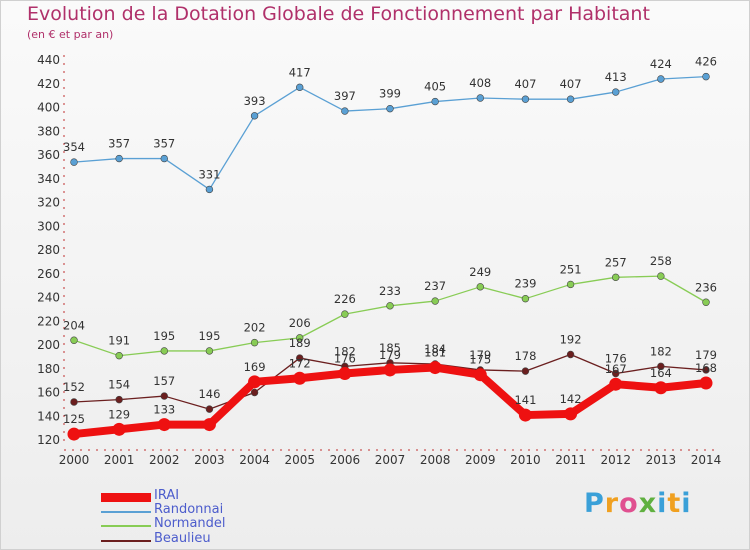  Describe the element at coordinates (661, 460) in the screenshot. I see `x-tick-label: 2013` at that location.